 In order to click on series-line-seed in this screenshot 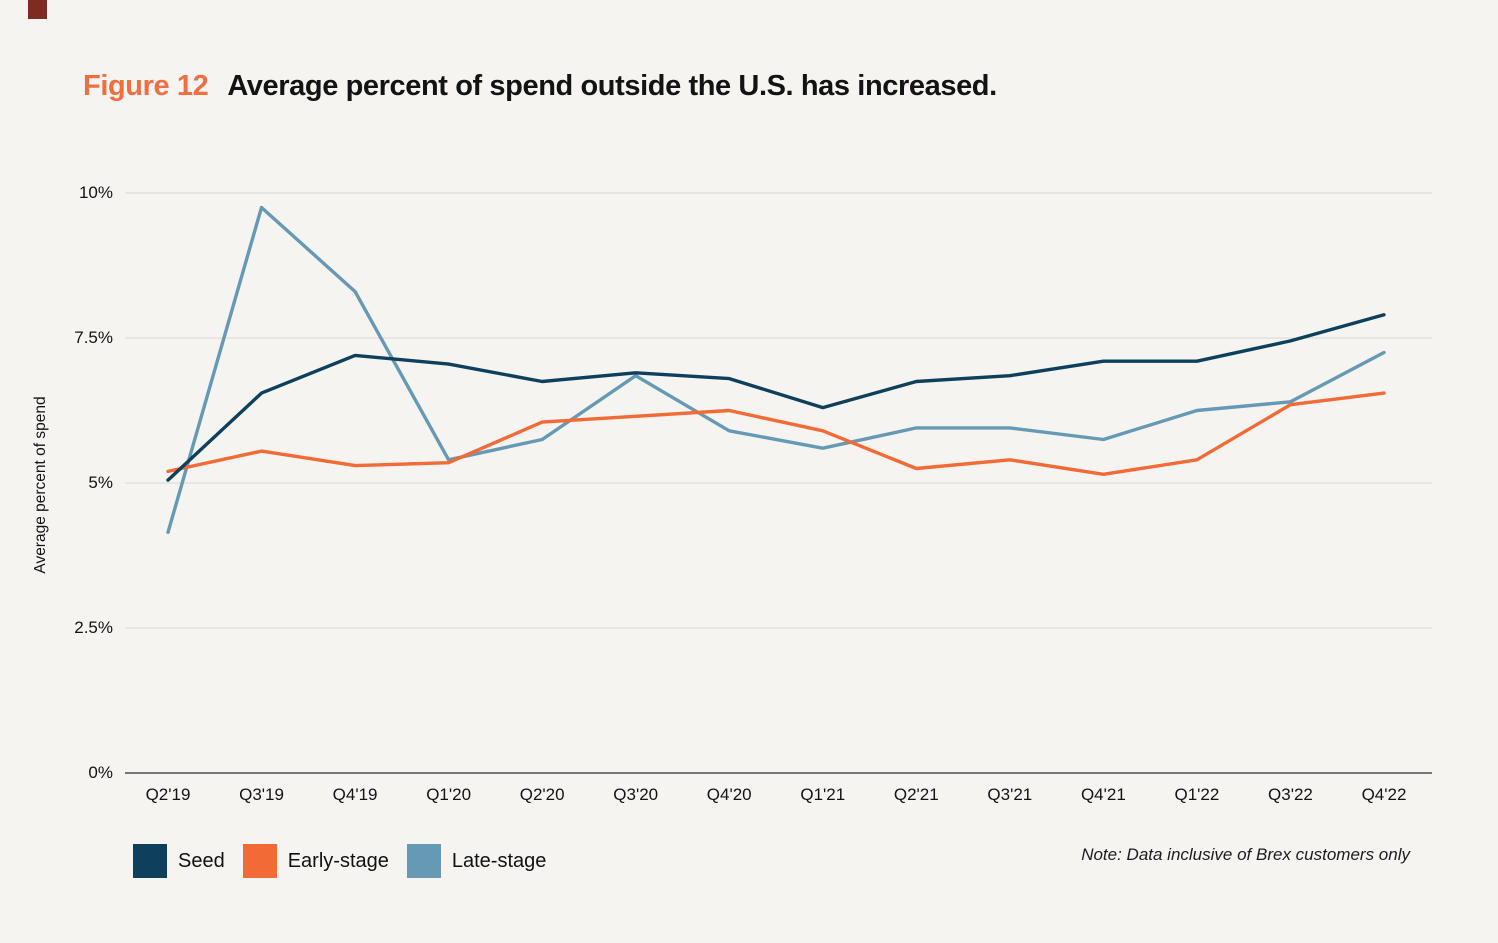, I will do `click(776, 397)`.